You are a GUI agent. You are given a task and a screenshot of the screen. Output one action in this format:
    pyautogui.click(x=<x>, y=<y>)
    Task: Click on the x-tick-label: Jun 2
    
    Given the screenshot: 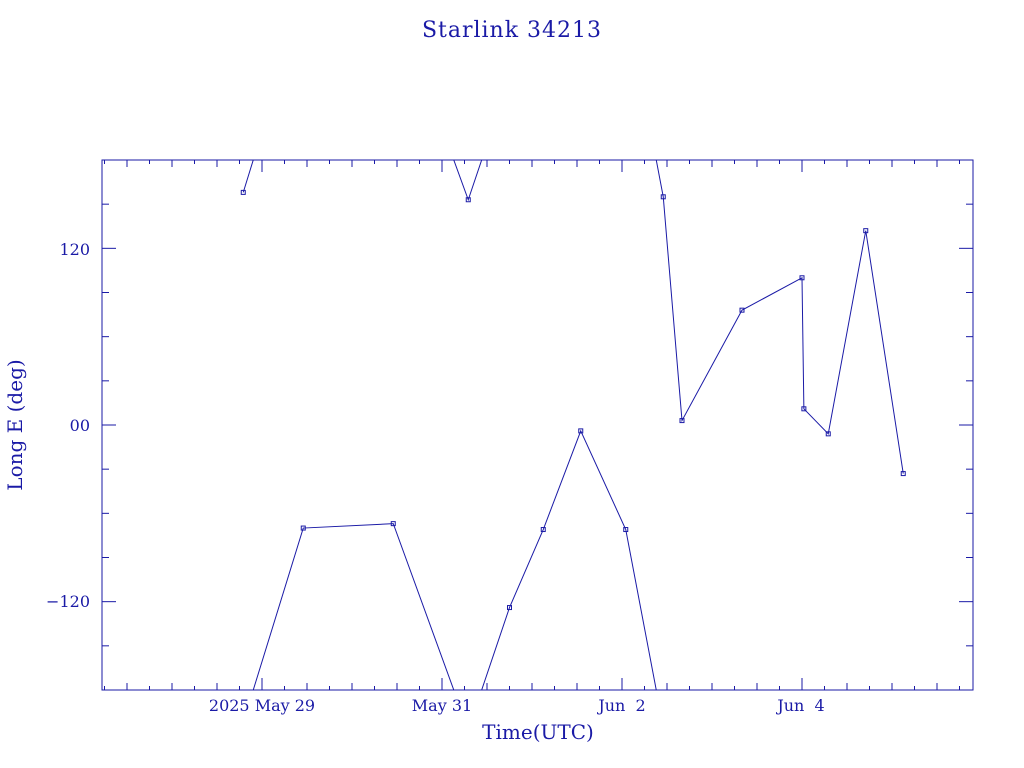 What is the action you would take?
    pyautogui.click(x=620, y=705)
    